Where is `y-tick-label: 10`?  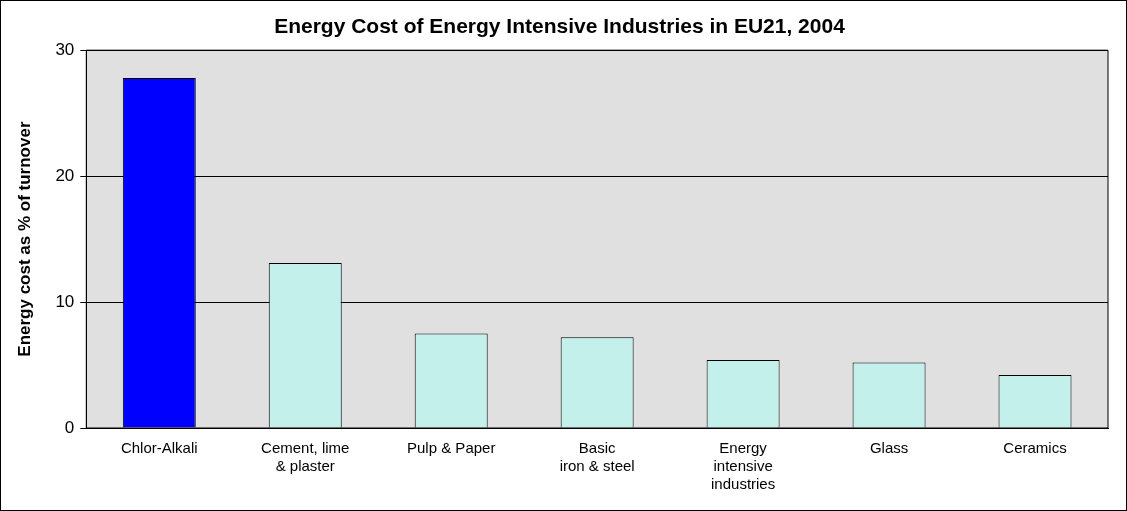 y-tick-label: 10 is located at coordinates (65, 301).